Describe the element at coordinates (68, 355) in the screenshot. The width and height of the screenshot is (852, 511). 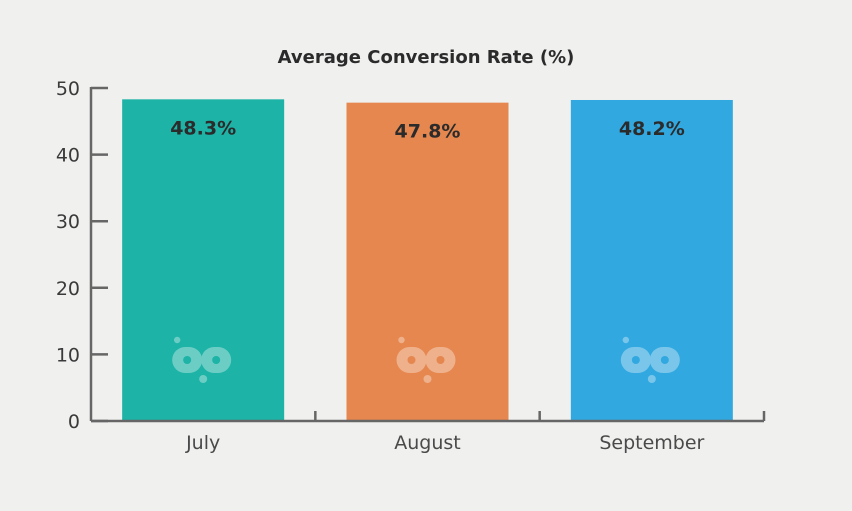
I see `y-tick-label-10: 10` at that location.